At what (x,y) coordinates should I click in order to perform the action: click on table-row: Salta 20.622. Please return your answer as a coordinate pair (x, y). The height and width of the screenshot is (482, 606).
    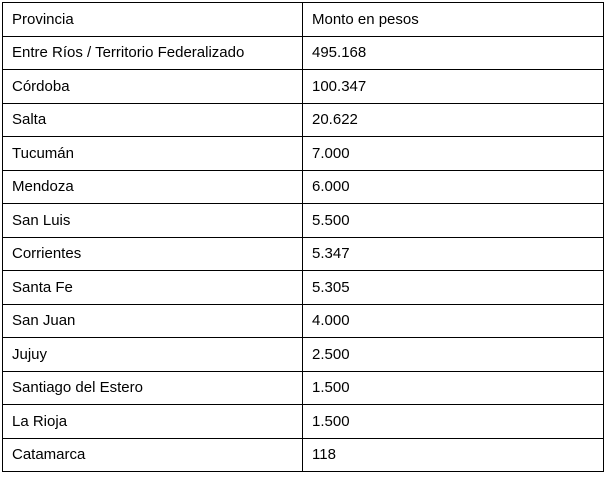
    Looking at the image, I should click on (303, 119).